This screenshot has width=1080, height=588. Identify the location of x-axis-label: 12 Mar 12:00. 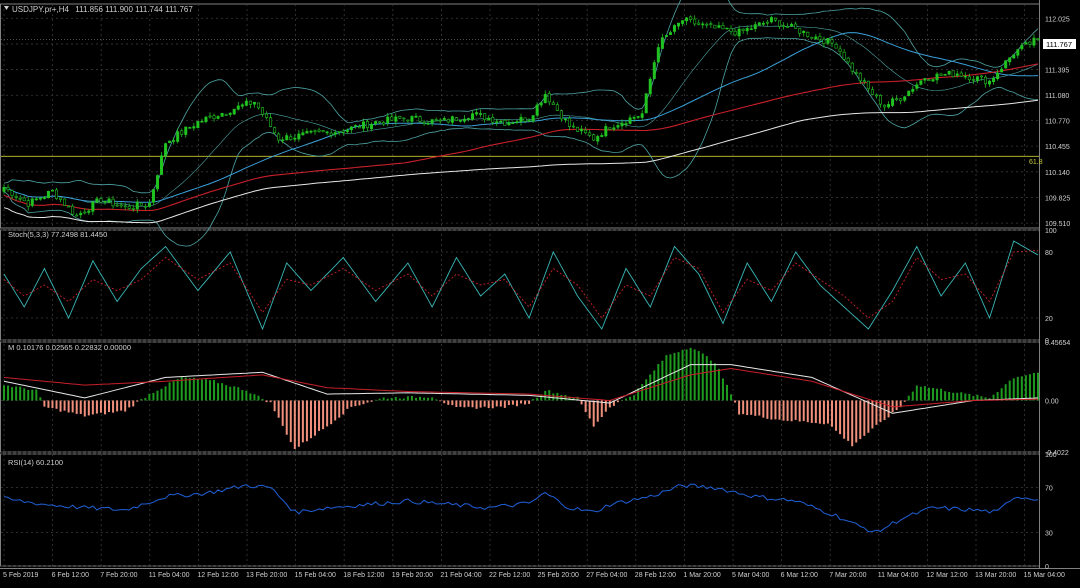
(946, 575).